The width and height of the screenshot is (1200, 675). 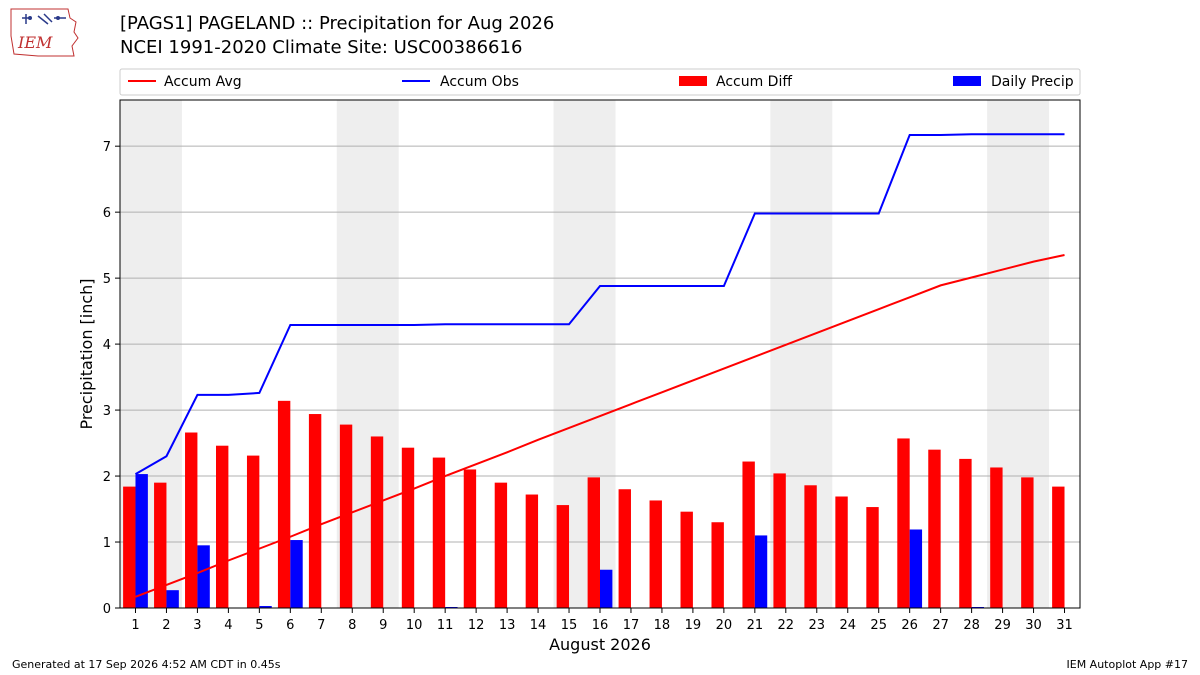 What do you see at coordinates (786, 625) in the screenshot?
I see `x-tick-label: 22` at bounding box center [786, 625].